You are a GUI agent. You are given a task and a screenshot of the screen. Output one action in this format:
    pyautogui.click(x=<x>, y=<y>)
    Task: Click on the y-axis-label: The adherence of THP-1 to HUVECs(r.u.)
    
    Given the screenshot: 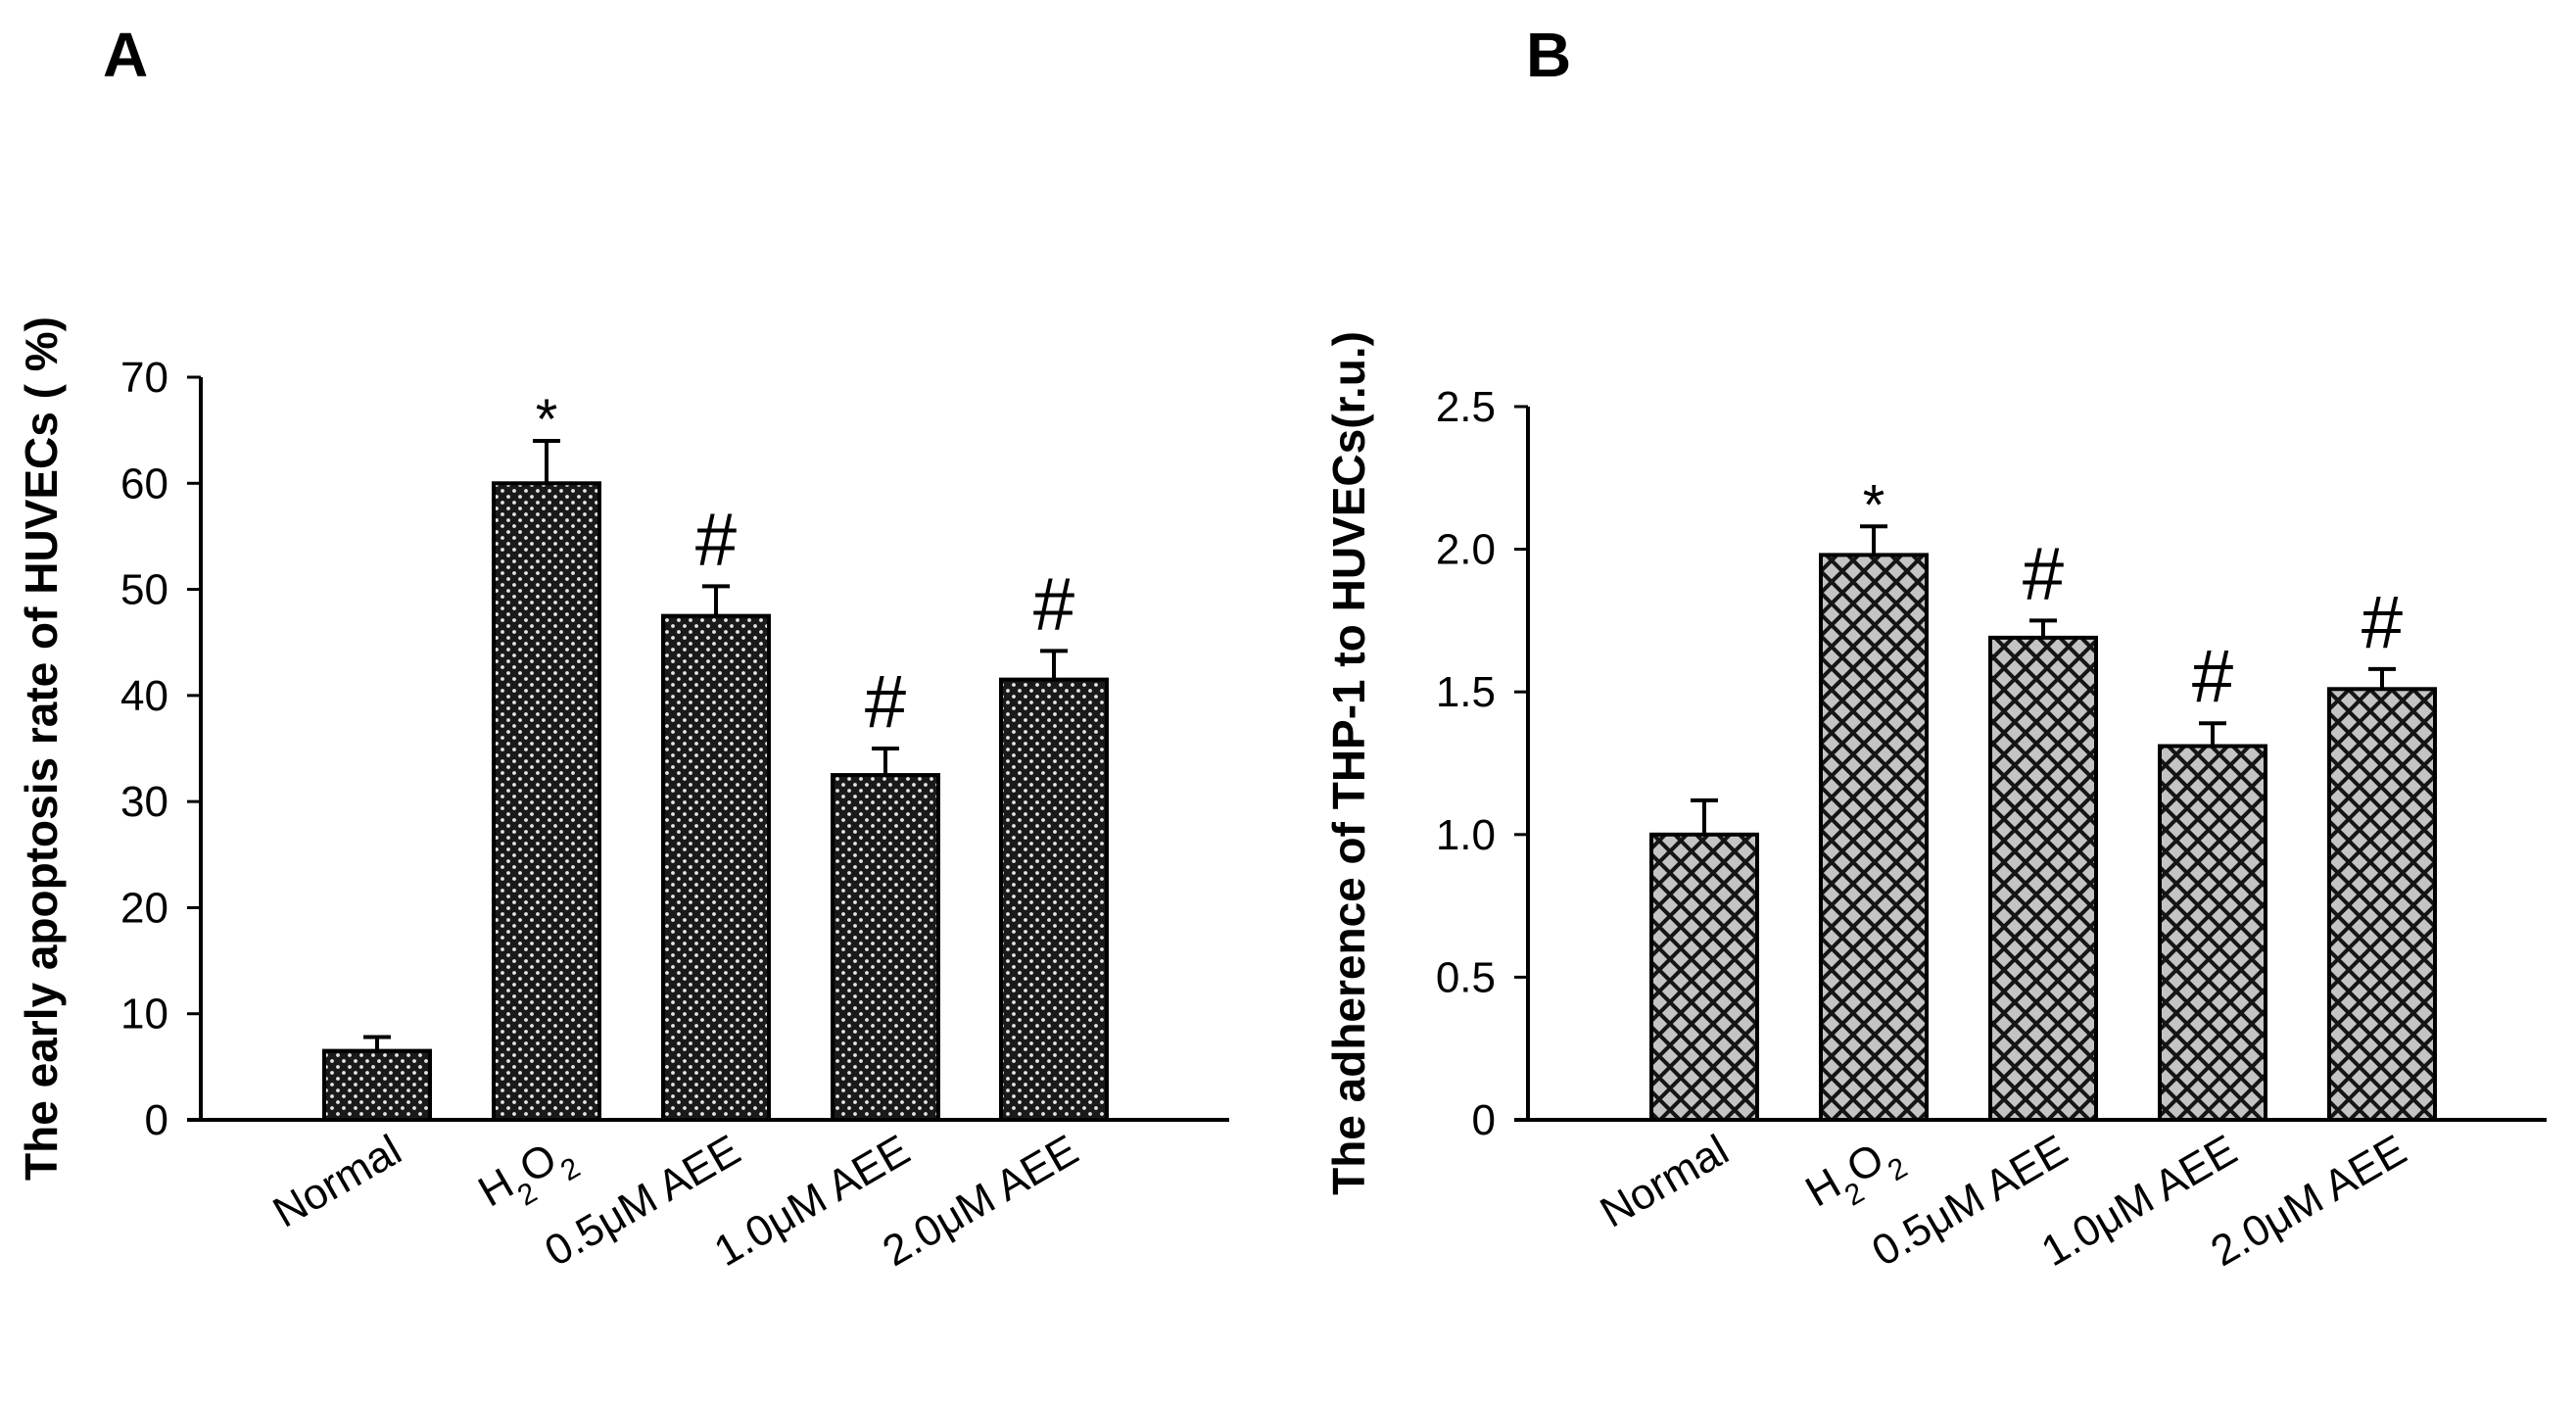 What is the action you would take?
    pyautogui.click(x=1348, y=763)
    